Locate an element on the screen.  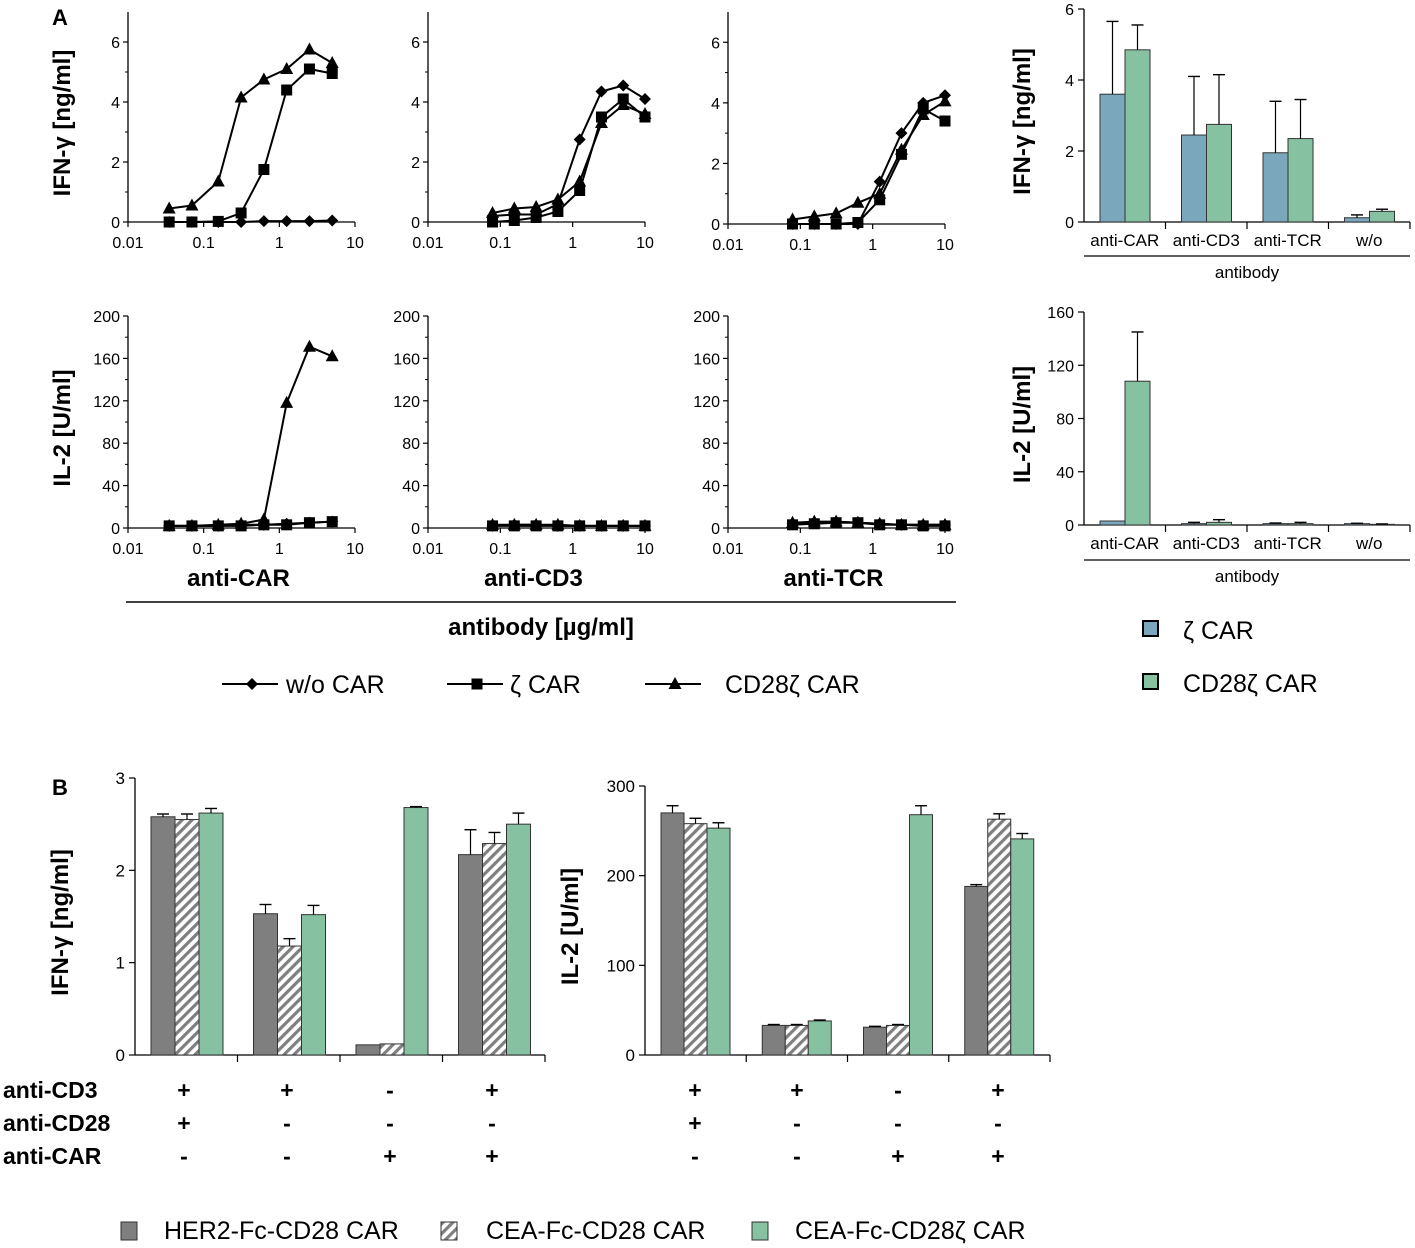
x-axis-title: anti-CD3 is located at coordinates (533, 578).